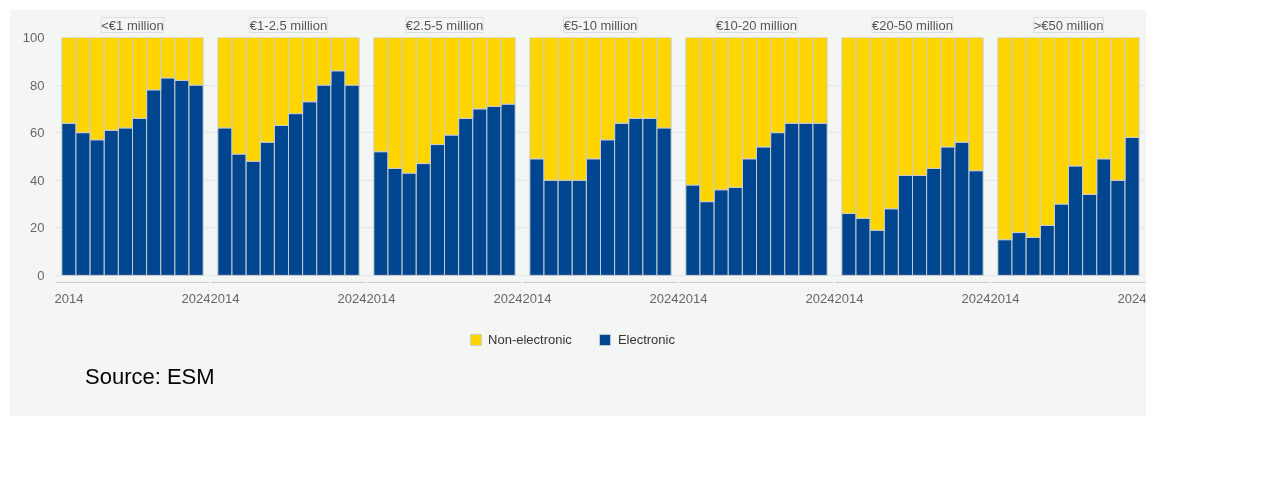 The width and height of the screenshot is (1270, 478). What do you see at coordinates (912, 25) in the screenshot?
I see `chart-title: €20-50 million` at bounding box center [912, 25].